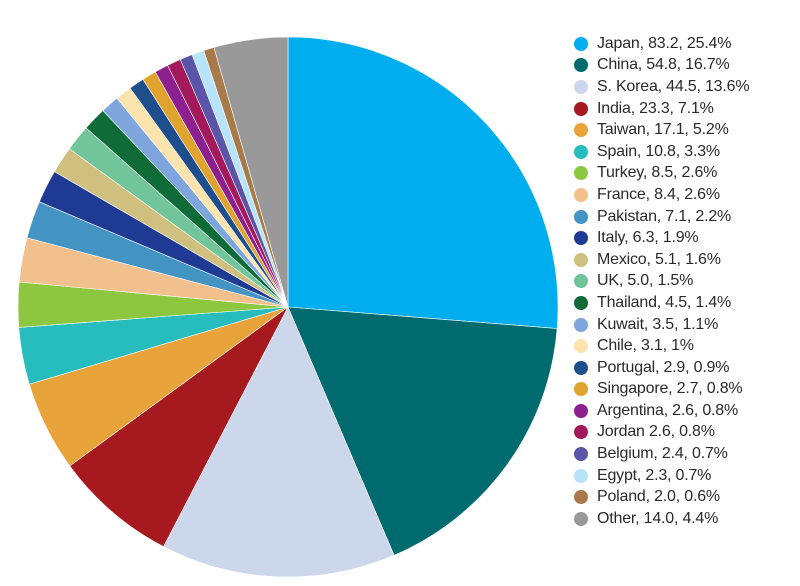  Describe the element at coordinates (658, 324) in the screenshot. I see `legend-label: Kuwait, 3.5, 1.1%` at that location.